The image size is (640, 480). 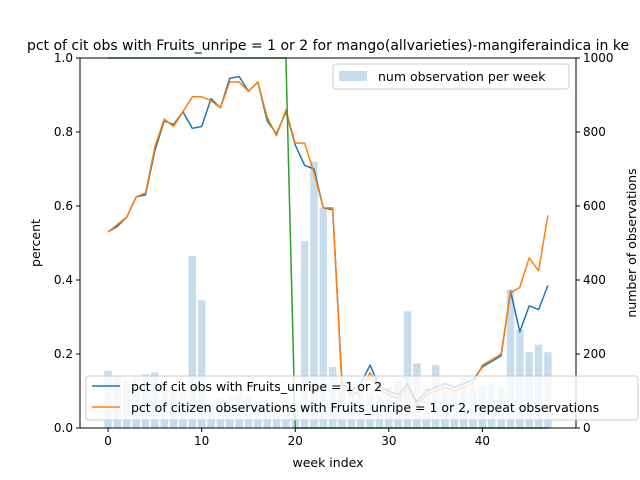 I want to click on x-tick-label: 20, so click(x=295, y=441).